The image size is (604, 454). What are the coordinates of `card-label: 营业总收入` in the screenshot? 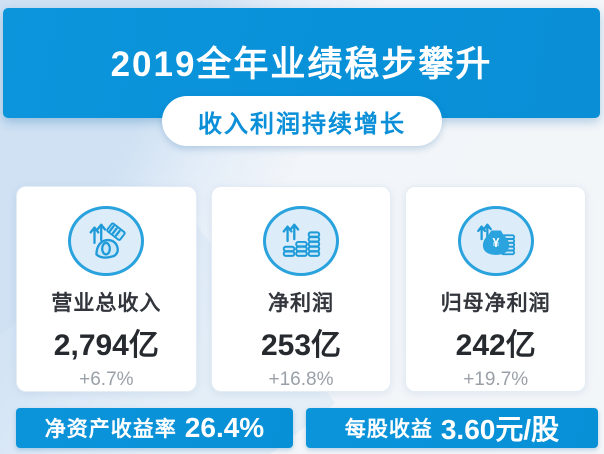 It's located at (106, 303).